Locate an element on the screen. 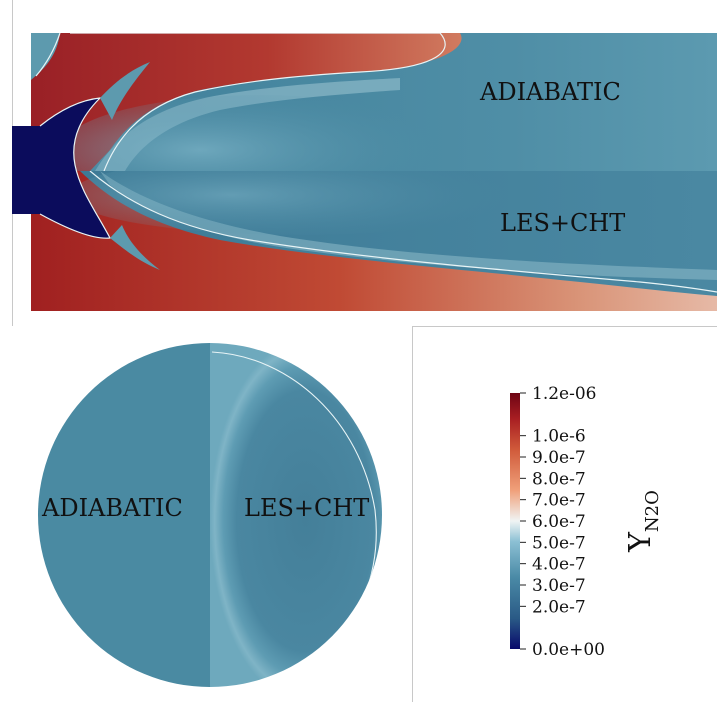 This screenshot has height=702, width=717. colorbar-tick-label: 7.0e-7 is located at coordinates (559, 501).